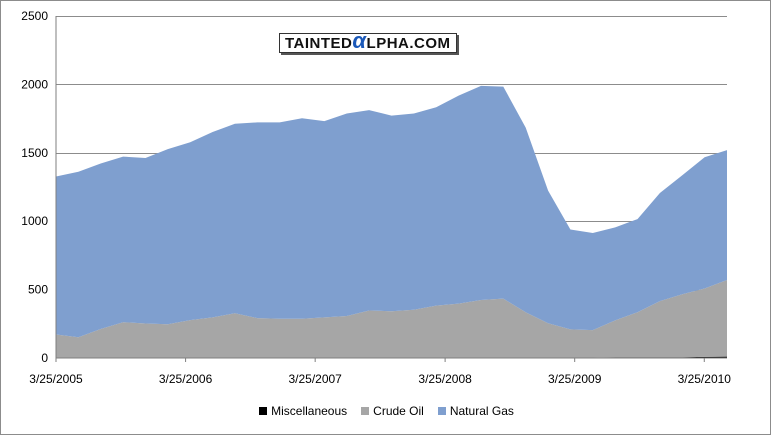 The image size is (771, 436). Describe the element at coordinates (44, 358) in the screenshot. I see `y-tick-label-0: 0` at that location.